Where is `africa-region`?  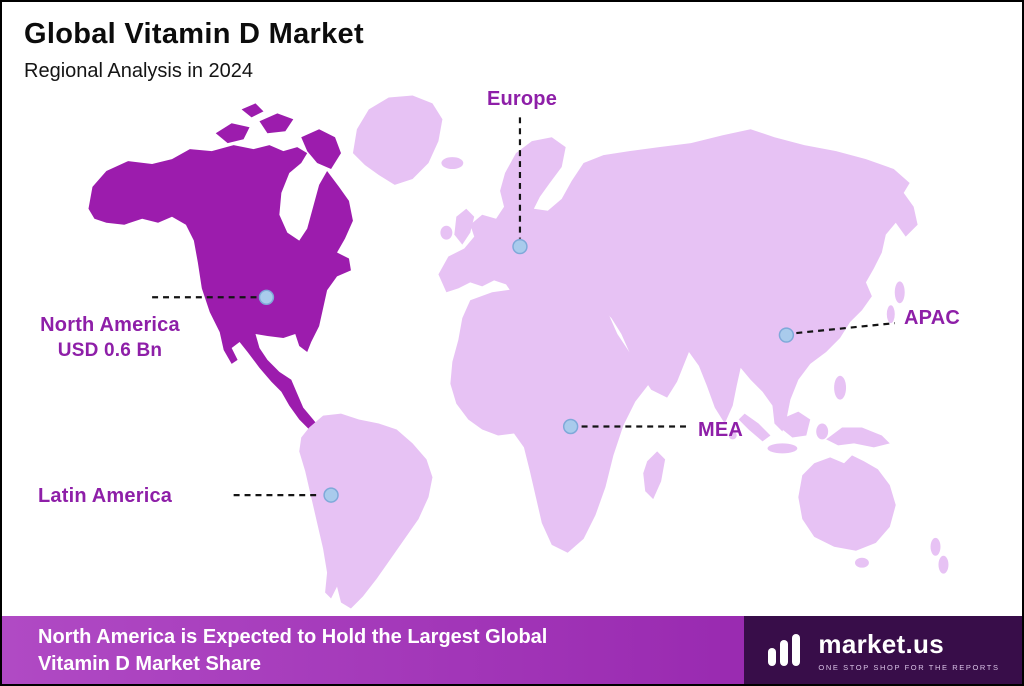 africa-region is located at coordinates (554, 420).